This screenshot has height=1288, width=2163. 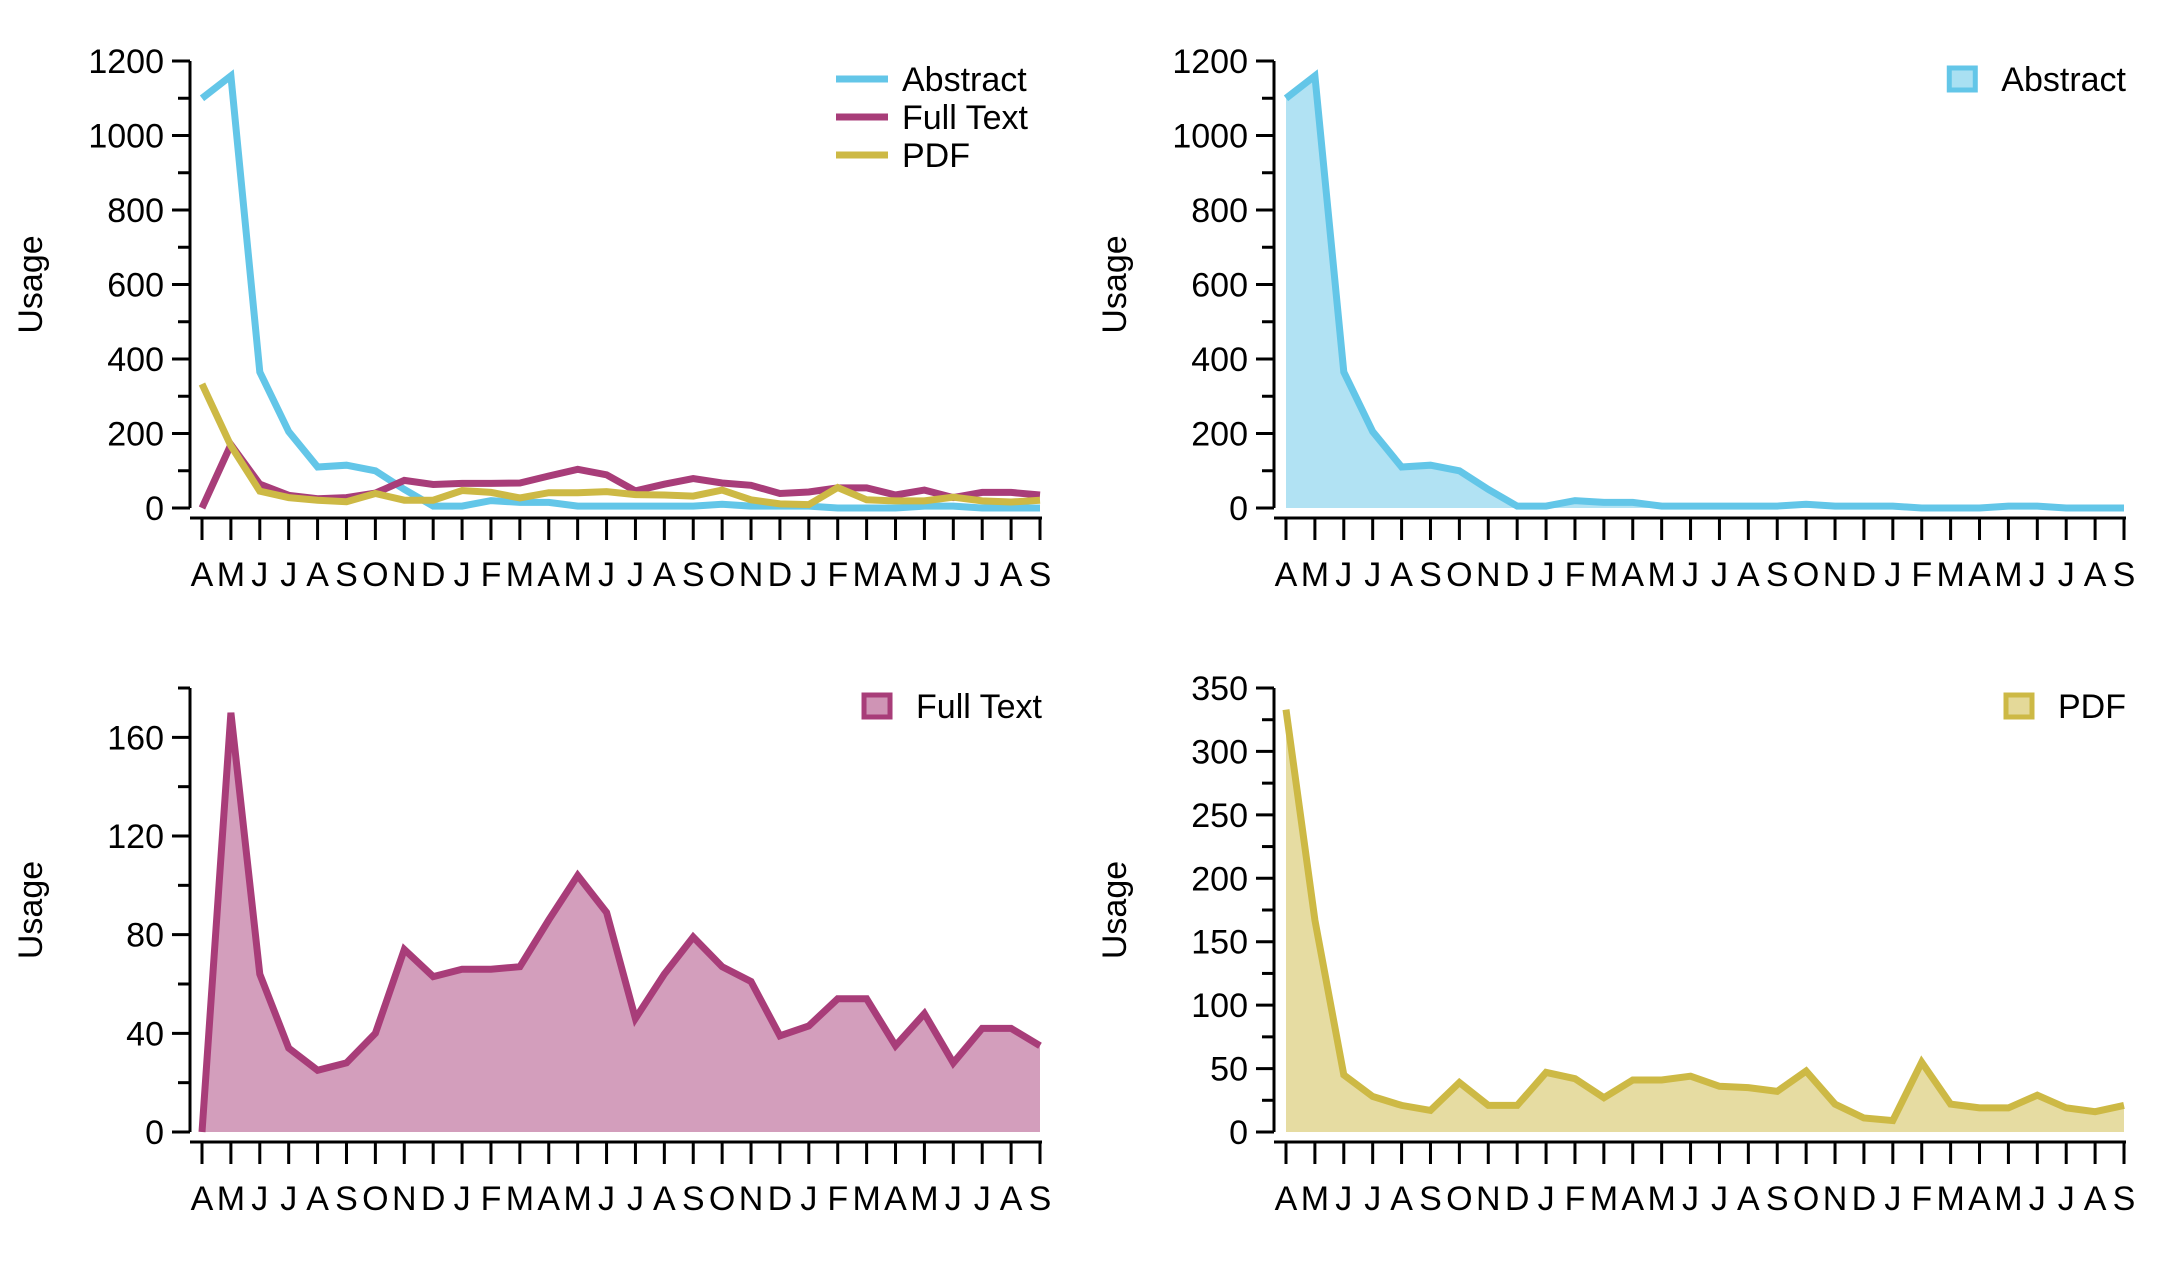 What do you see at coordinates (1219, 816) in the screenshot?
I see `y-tick-label: 250` at bounding box center [1219, 816].